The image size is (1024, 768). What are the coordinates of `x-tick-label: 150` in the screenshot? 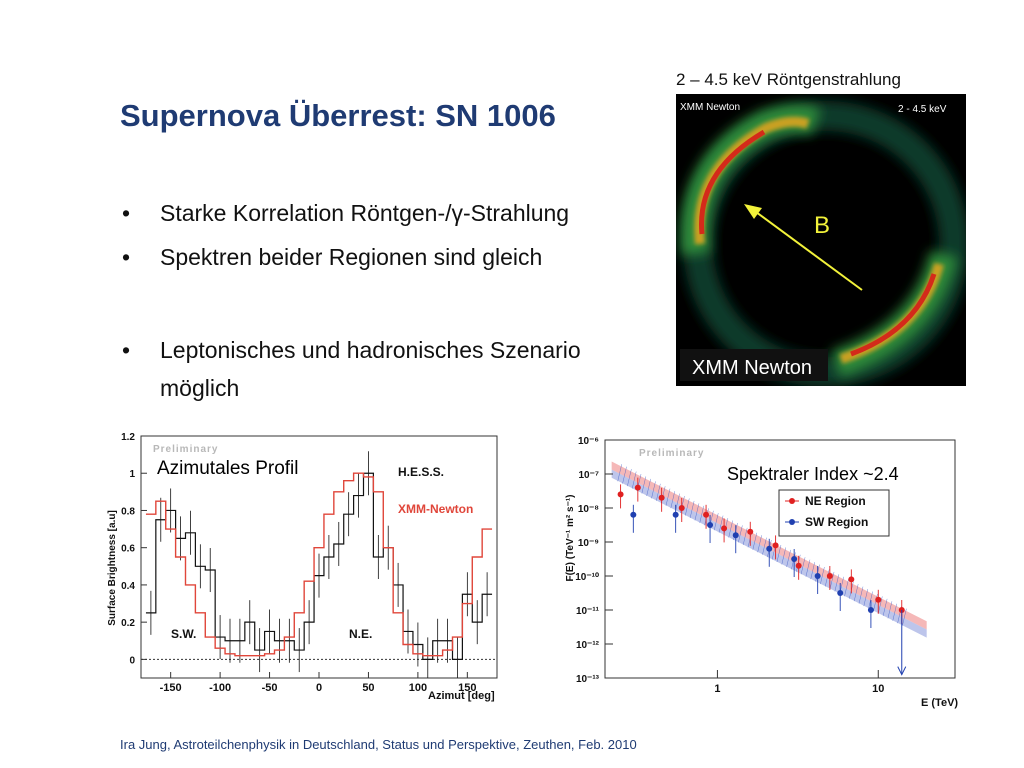 It's located at (467, 688).